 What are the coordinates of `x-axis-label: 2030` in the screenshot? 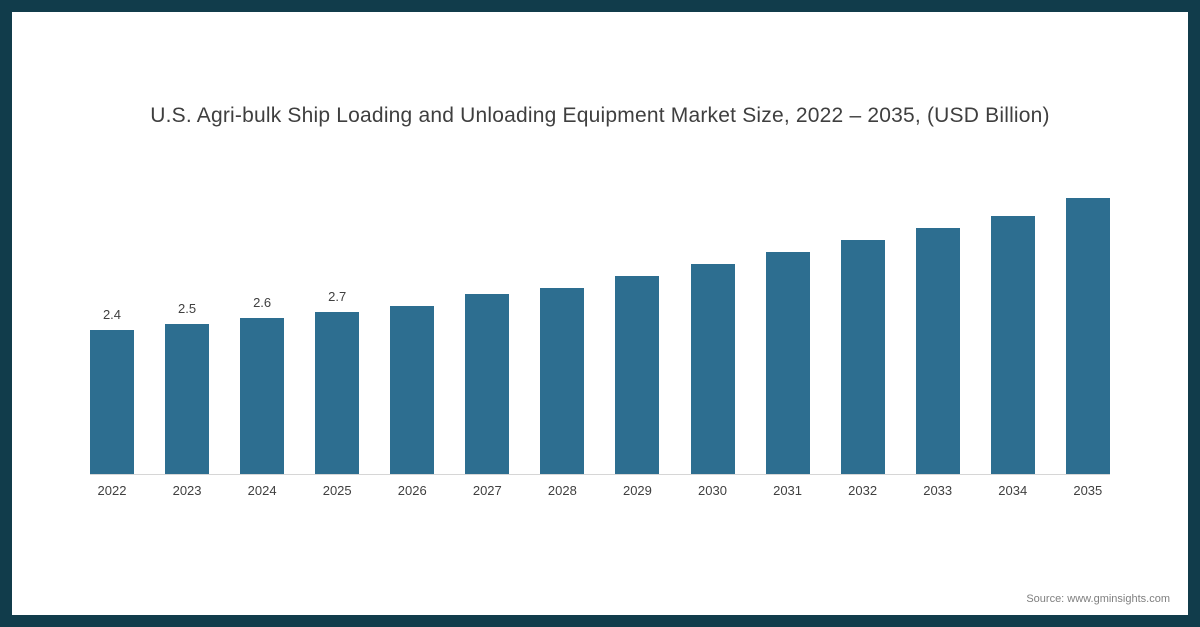 It's located at (712, 490).